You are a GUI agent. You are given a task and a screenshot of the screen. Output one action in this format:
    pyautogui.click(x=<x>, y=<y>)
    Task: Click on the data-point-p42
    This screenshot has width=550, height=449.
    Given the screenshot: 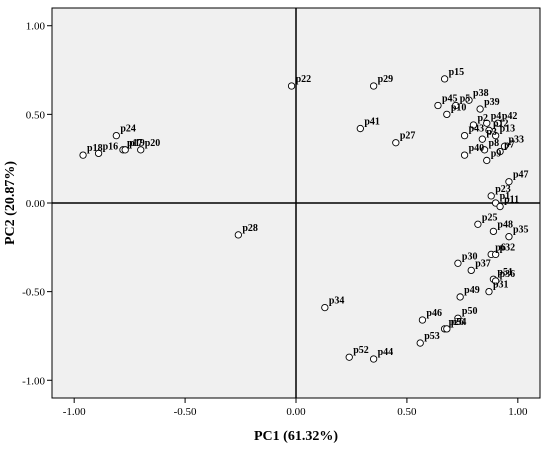 What is the action you would take?
    pyautogui.click(x=498, y=123)
    